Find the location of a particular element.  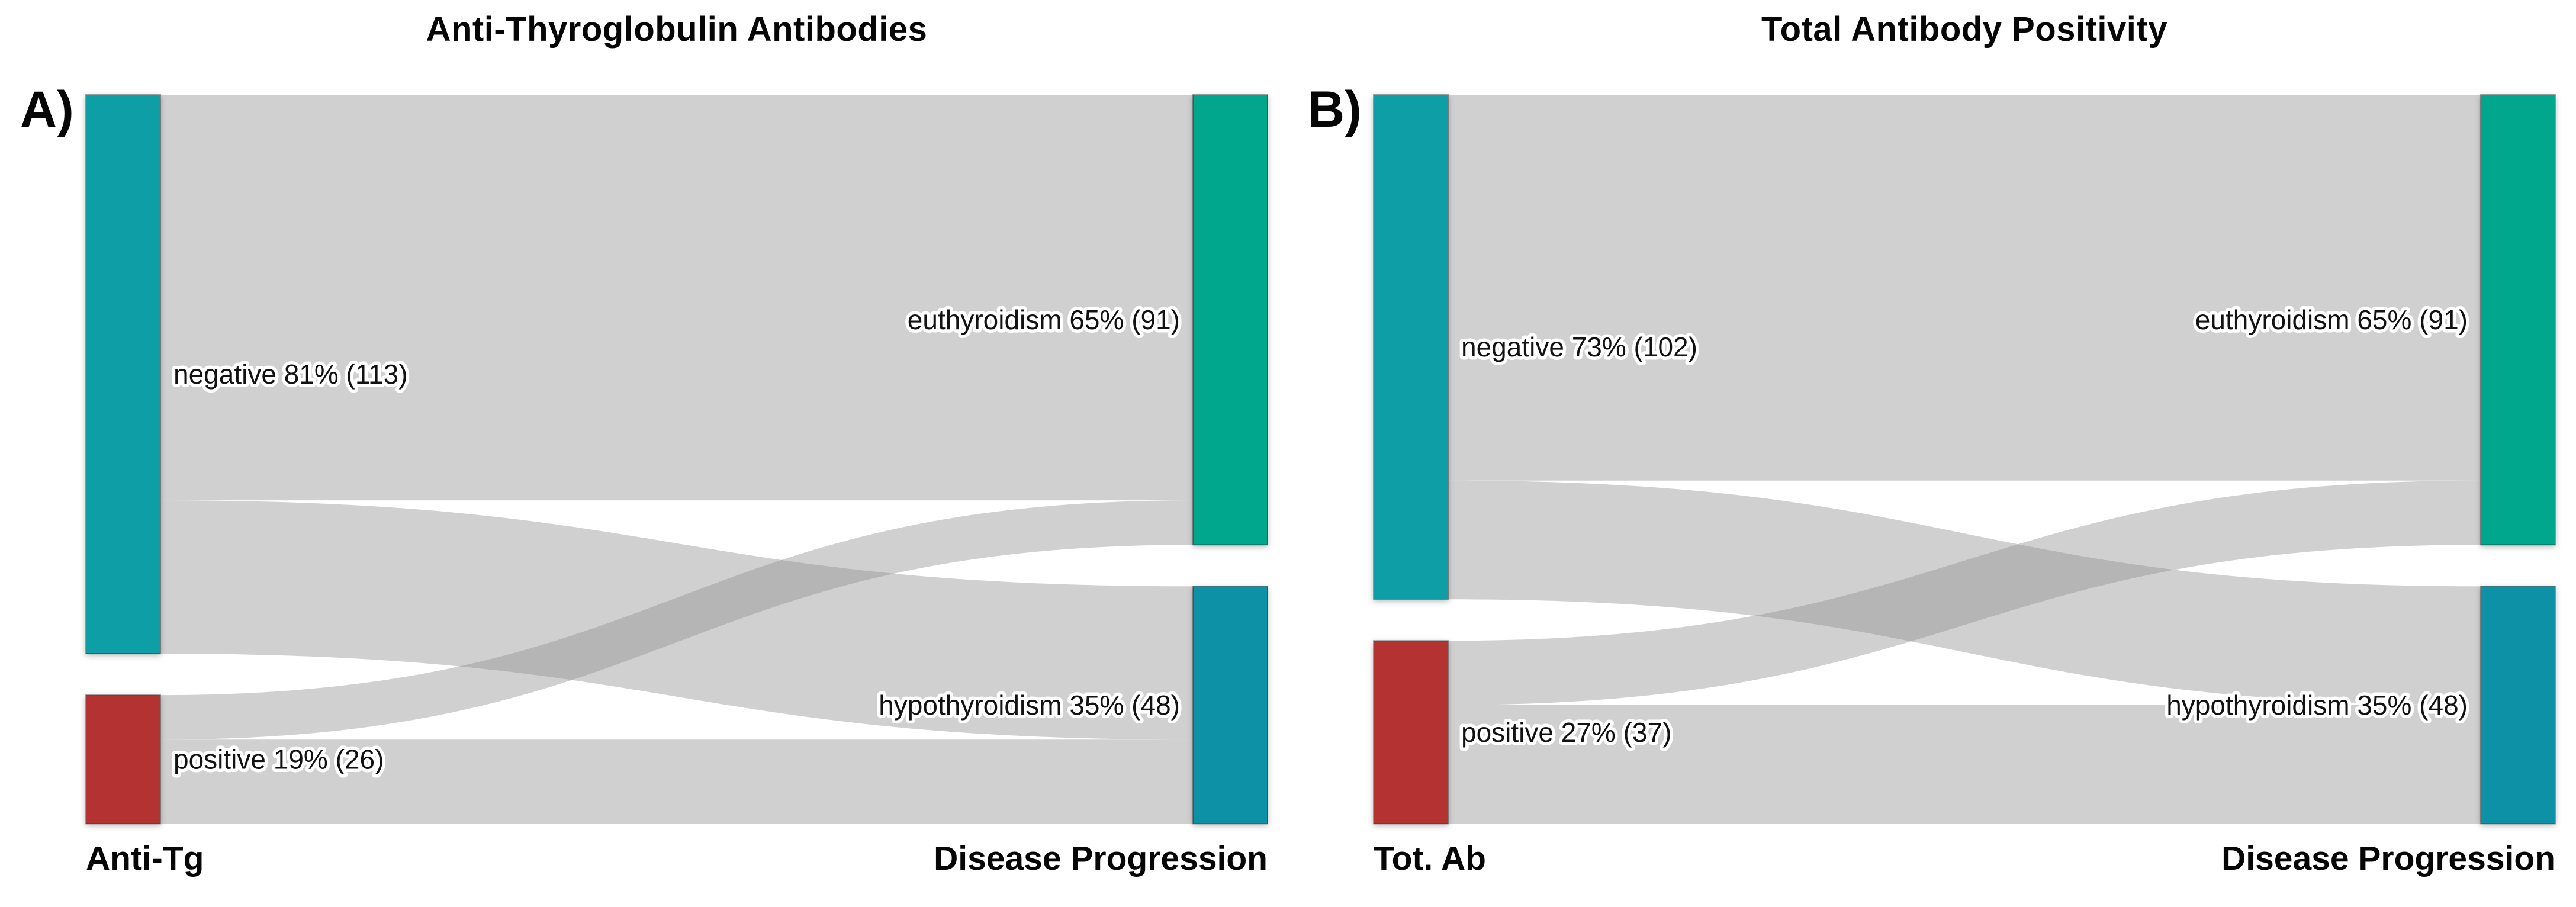

panel-a-letter: A) is located at coordinates (47, 110).